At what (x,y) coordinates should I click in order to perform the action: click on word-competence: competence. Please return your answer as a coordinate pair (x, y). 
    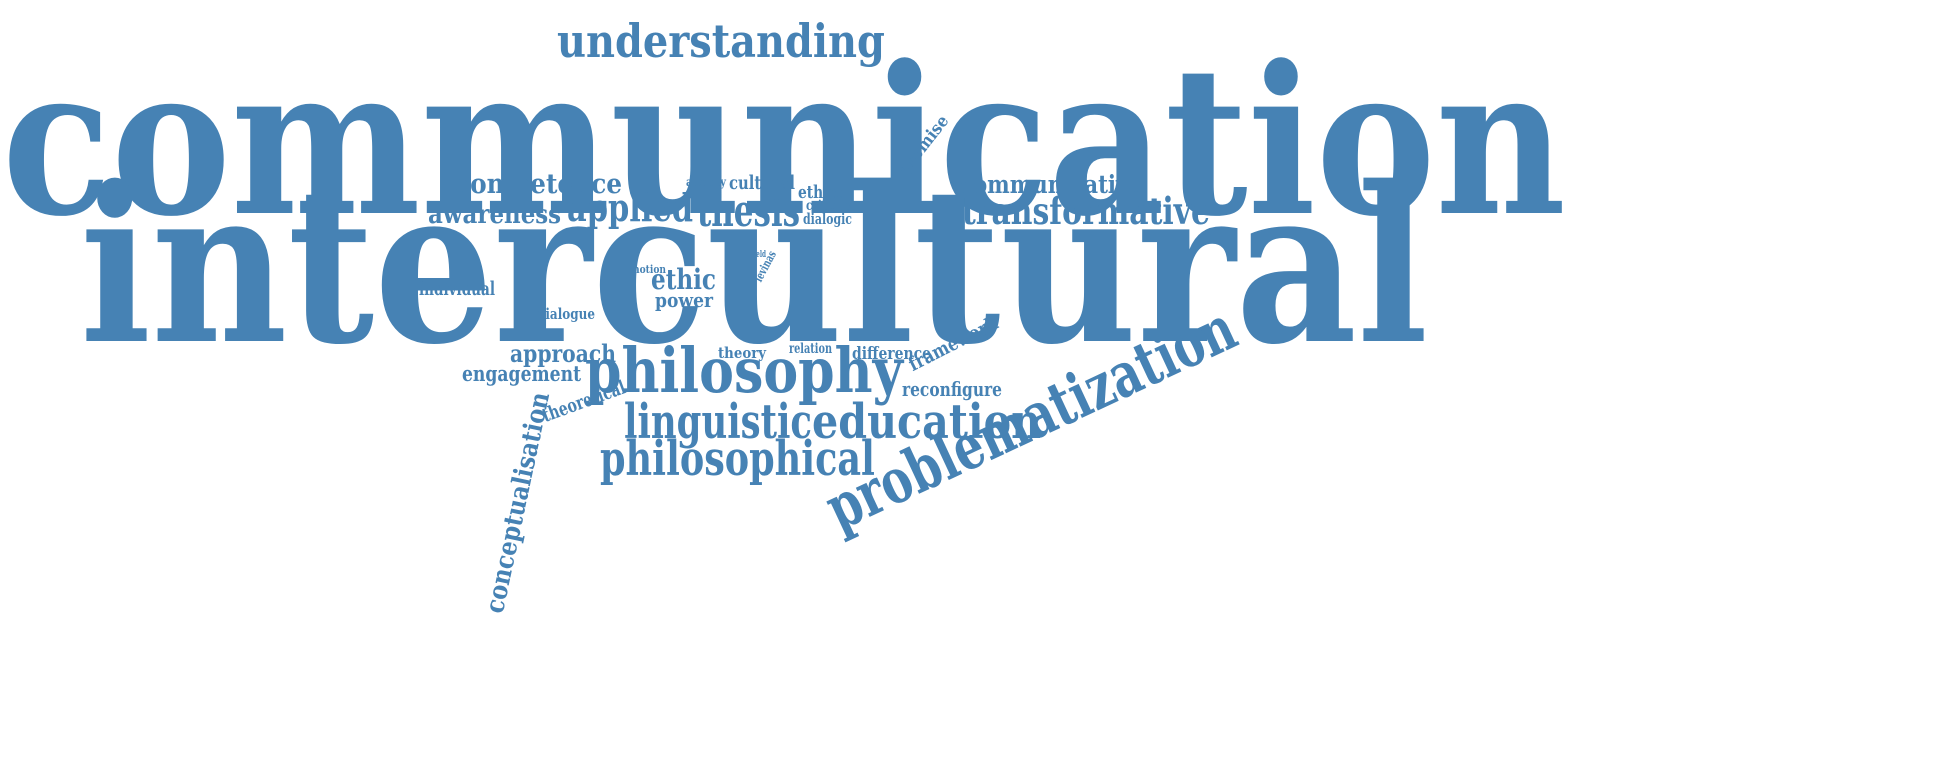
    Looking at the image, I should click on (539, 184).